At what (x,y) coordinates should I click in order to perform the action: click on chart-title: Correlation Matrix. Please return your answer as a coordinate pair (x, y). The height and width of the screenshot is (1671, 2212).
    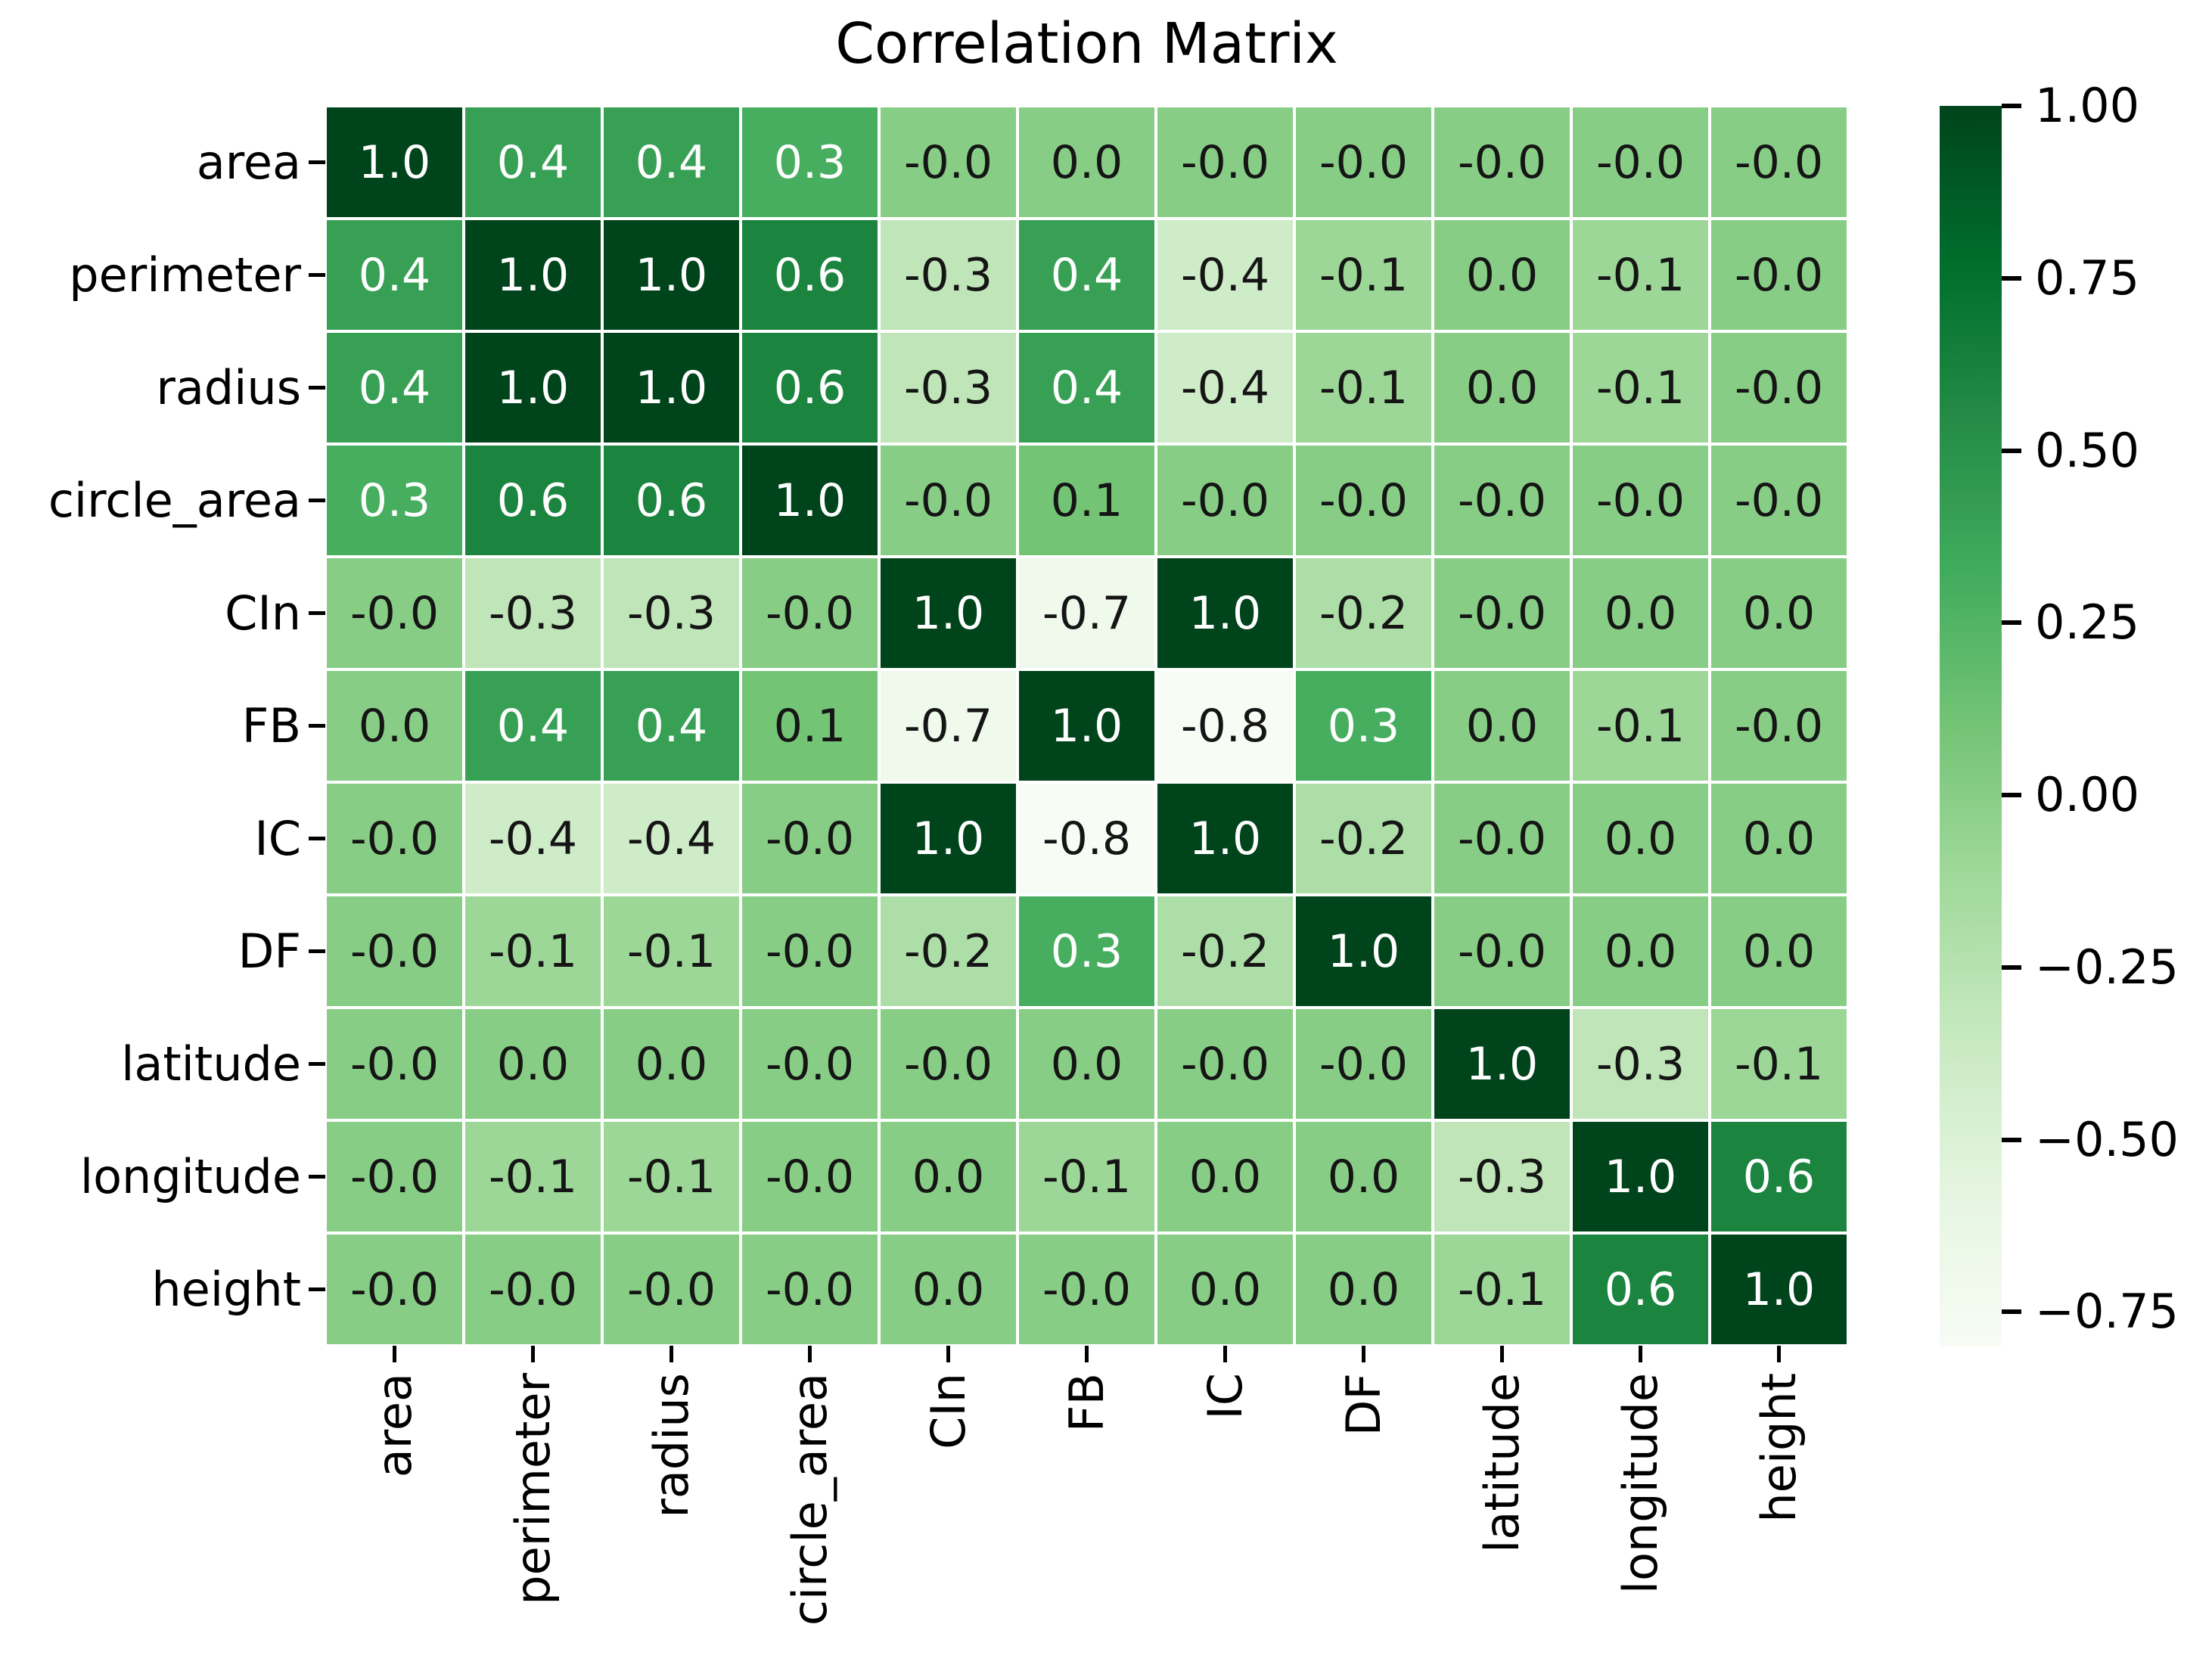
    Looking at the image, I should click on (1086, 43).